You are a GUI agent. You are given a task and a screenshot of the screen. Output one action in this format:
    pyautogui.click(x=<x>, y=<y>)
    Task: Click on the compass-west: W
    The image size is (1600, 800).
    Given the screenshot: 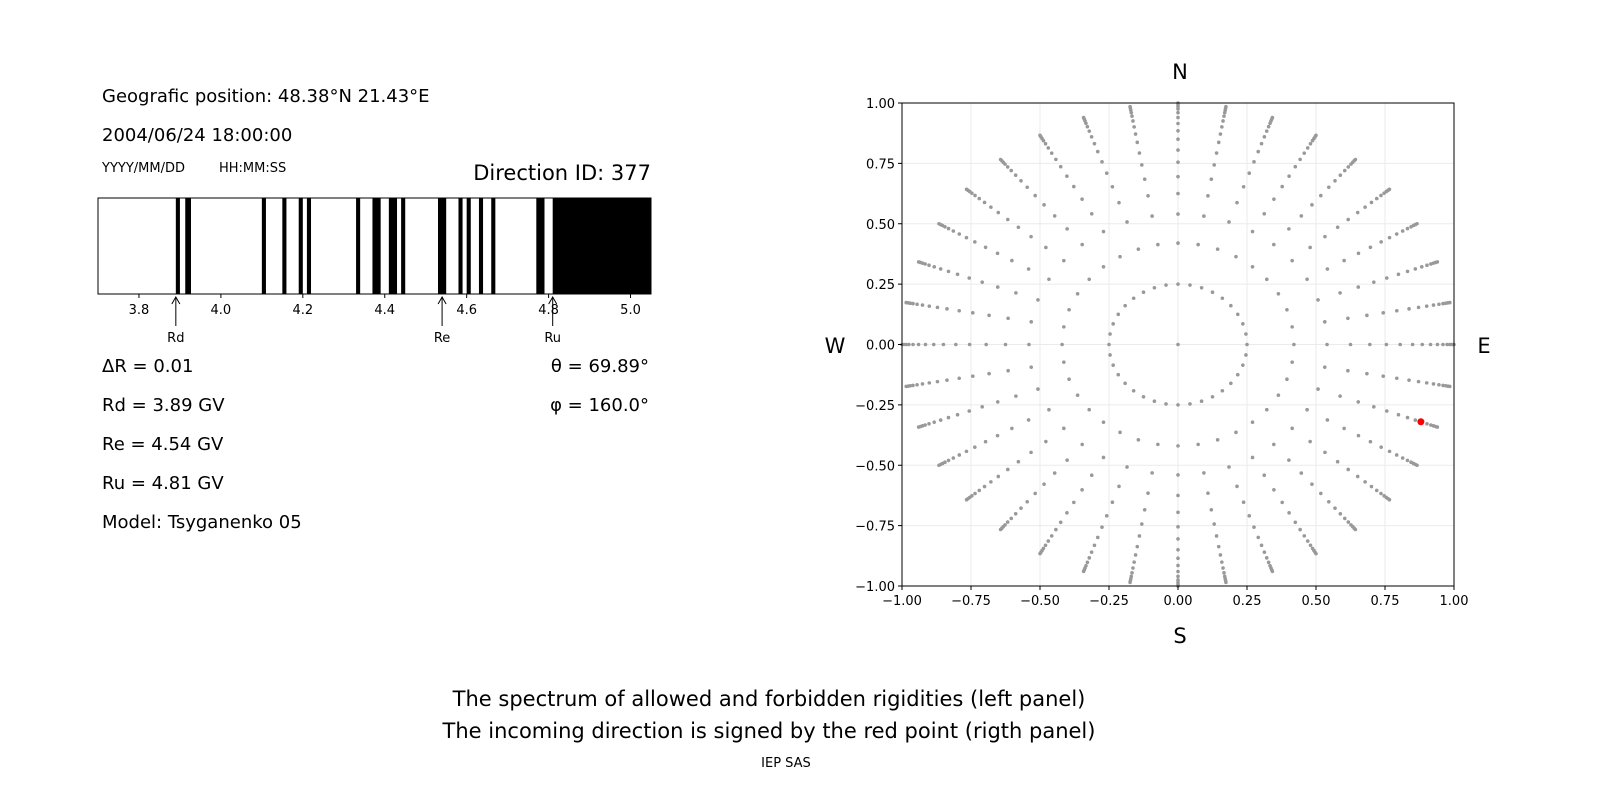 What is the action you would take?
    pyautogui.click(x=835, y=346)
    